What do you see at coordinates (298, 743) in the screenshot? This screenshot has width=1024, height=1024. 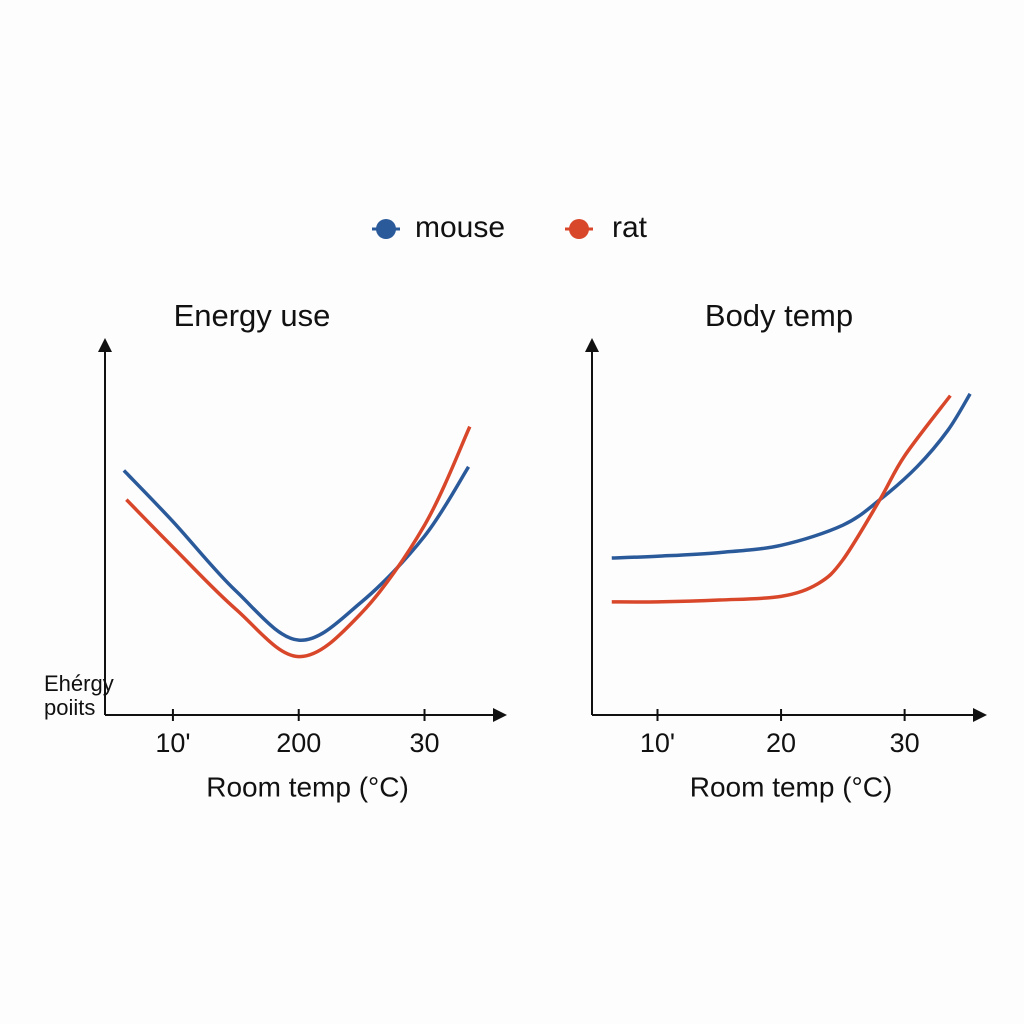 I see `x-tick-label: 200` at bounding box center [298, 743].